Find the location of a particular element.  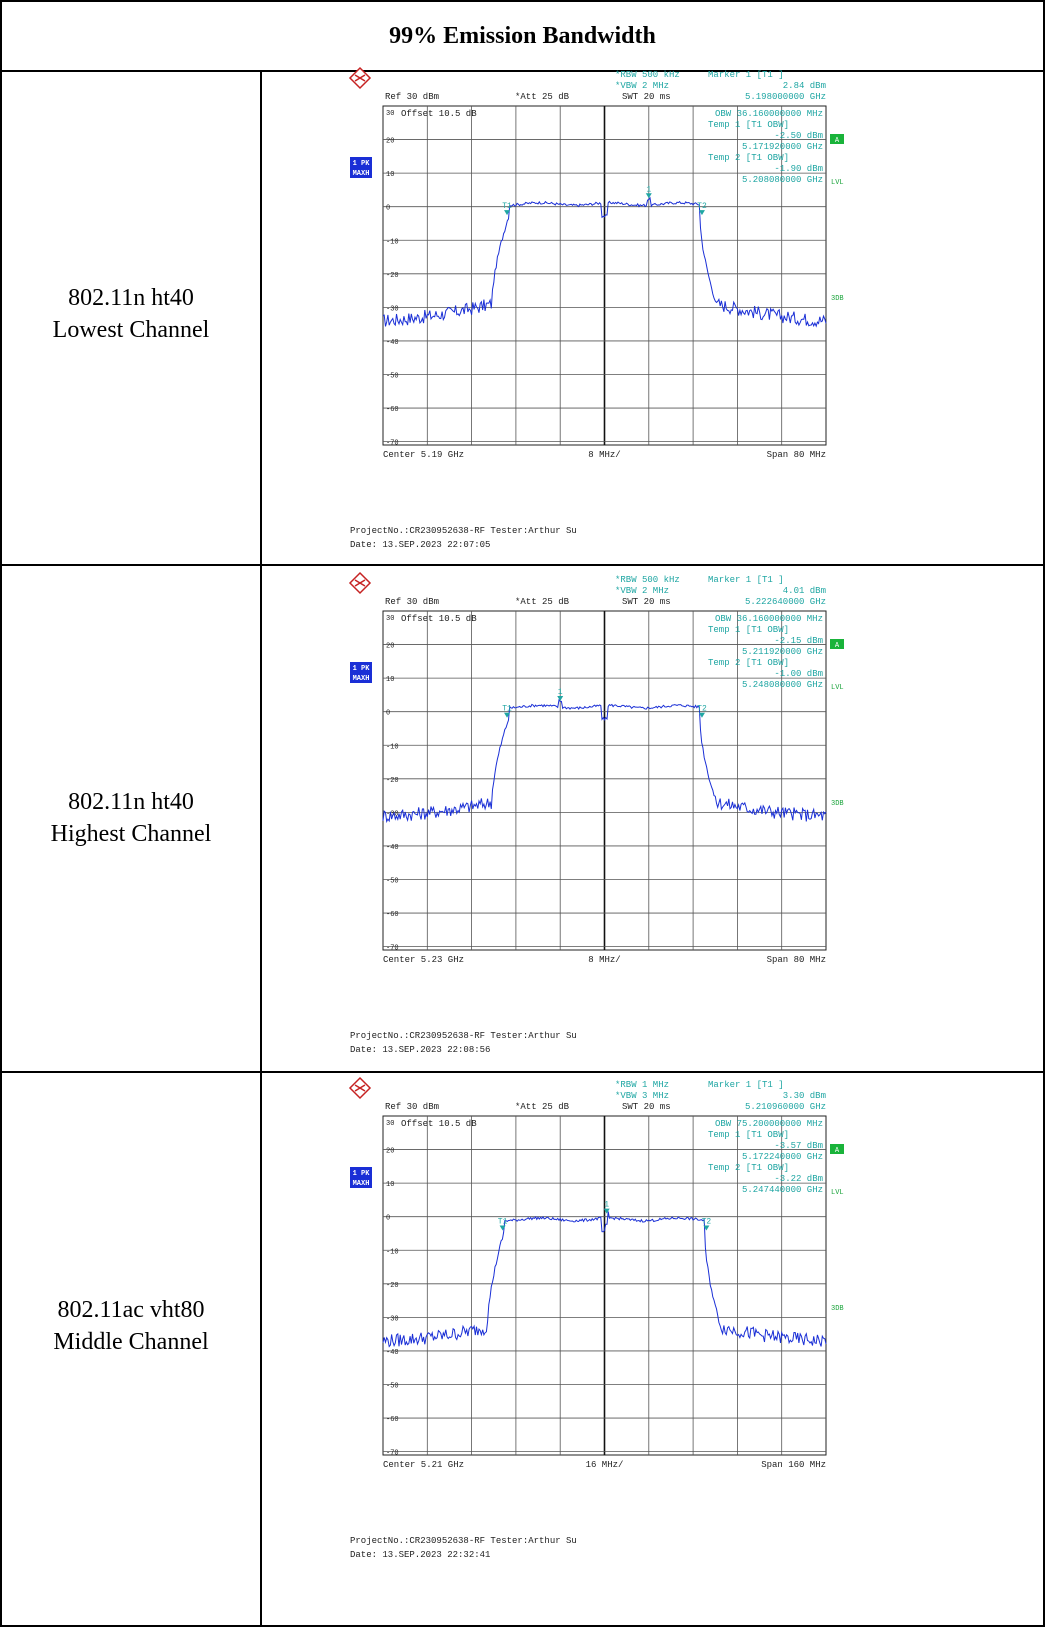

freq-per-div-label: 16 MHz/ is located at coordinates (605, 1465).